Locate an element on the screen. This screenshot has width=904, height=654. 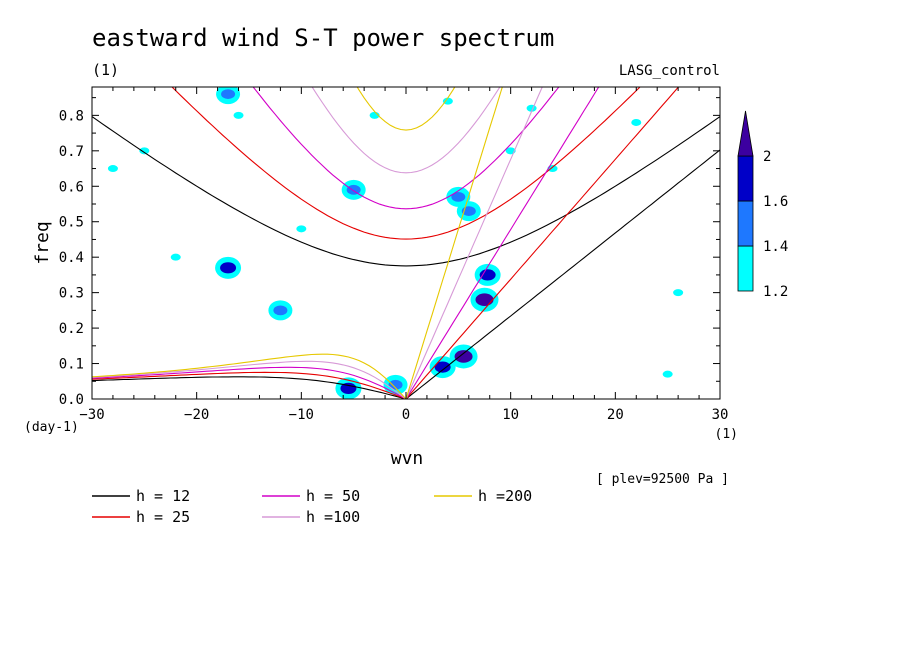
colorbar-label: 1.2 is located at coordinates (775, 292).